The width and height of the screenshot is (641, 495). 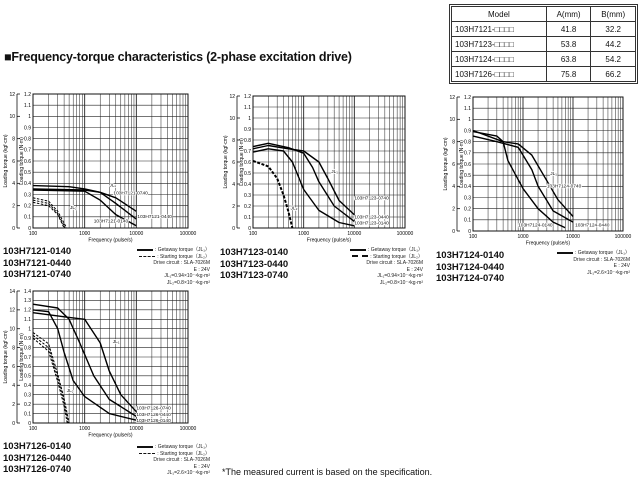 I want to click on table-row: 103H7126-□□□□ 75.8 66.2, so click(x=543, y=74).